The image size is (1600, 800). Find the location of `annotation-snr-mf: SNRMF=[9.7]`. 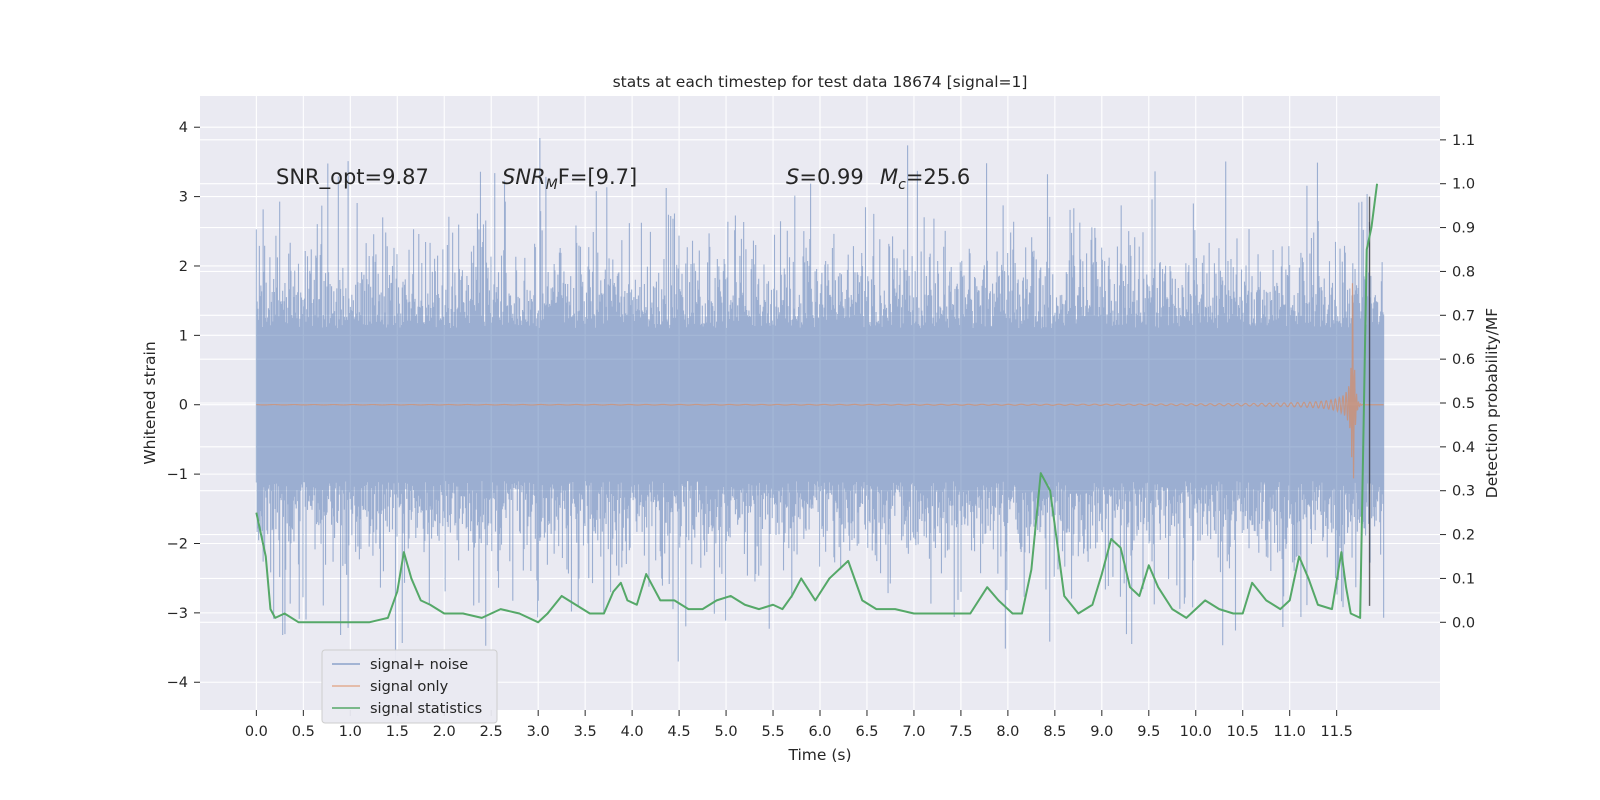

annotation-snr-mf: SNRMF=[9.7] is located at coordinates (569, 179).